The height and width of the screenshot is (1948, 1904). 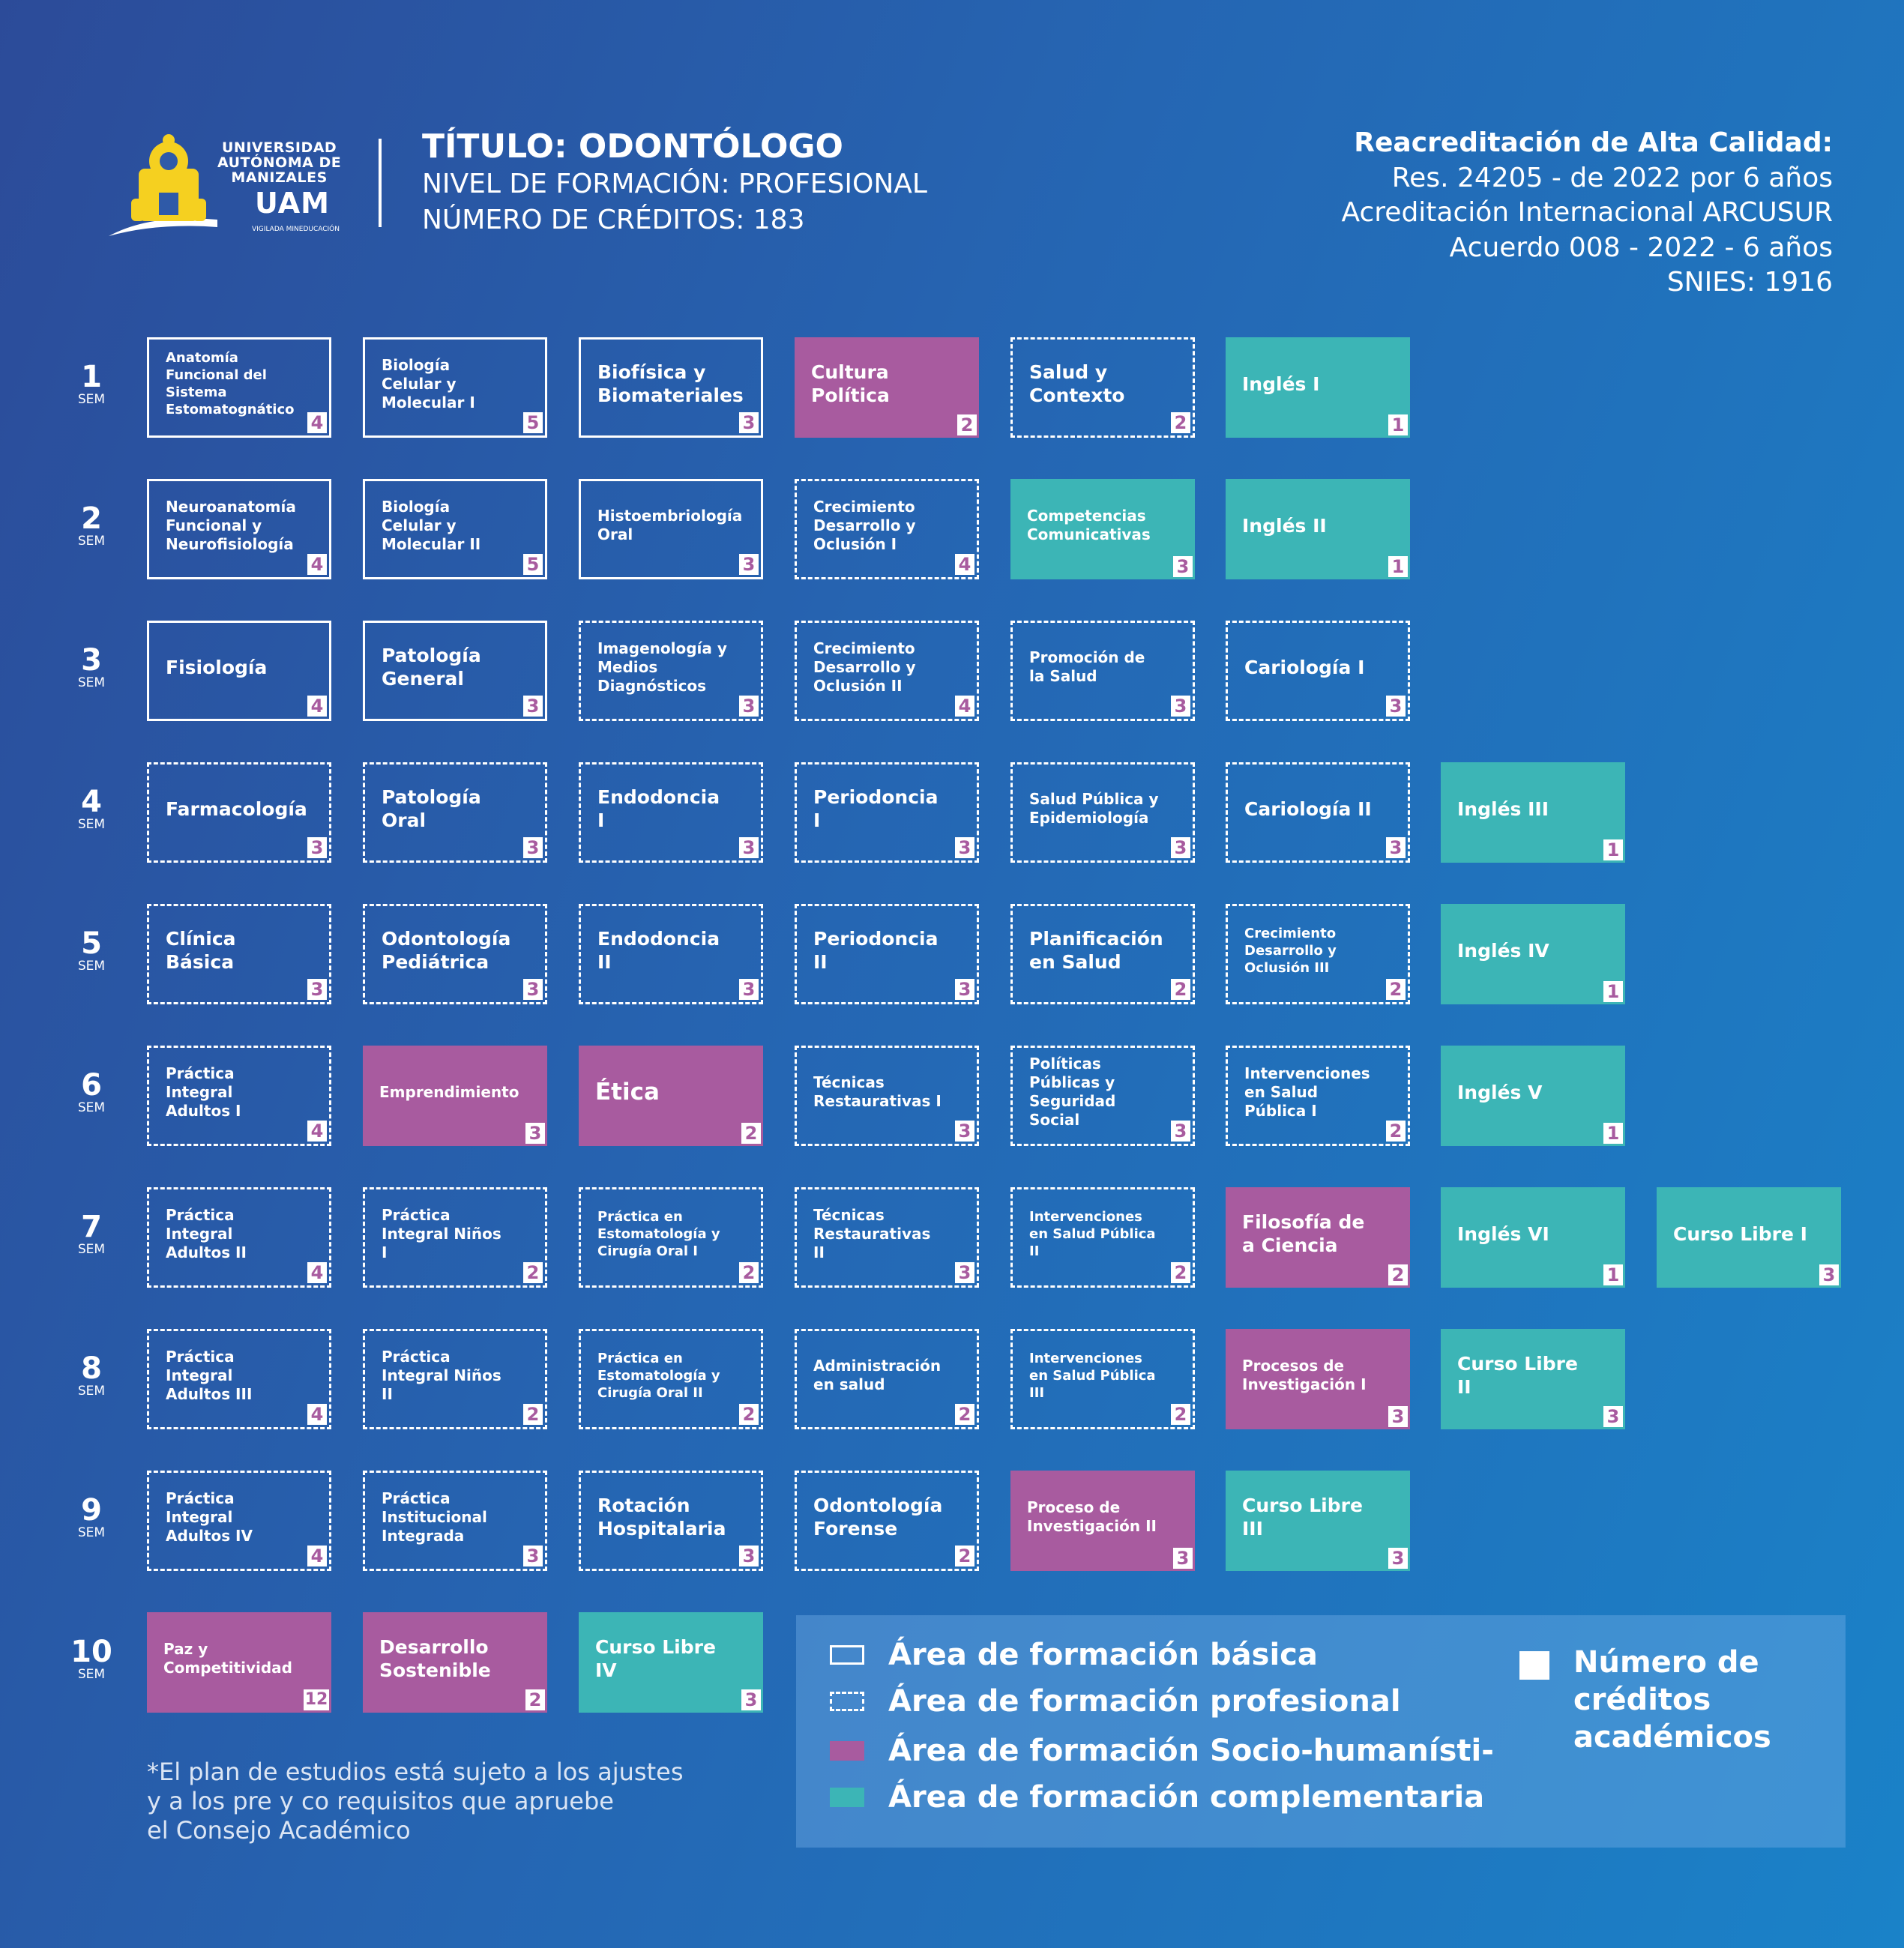 I want to click on course-name: Curso Libre IV, so click(x=655, y=1659).